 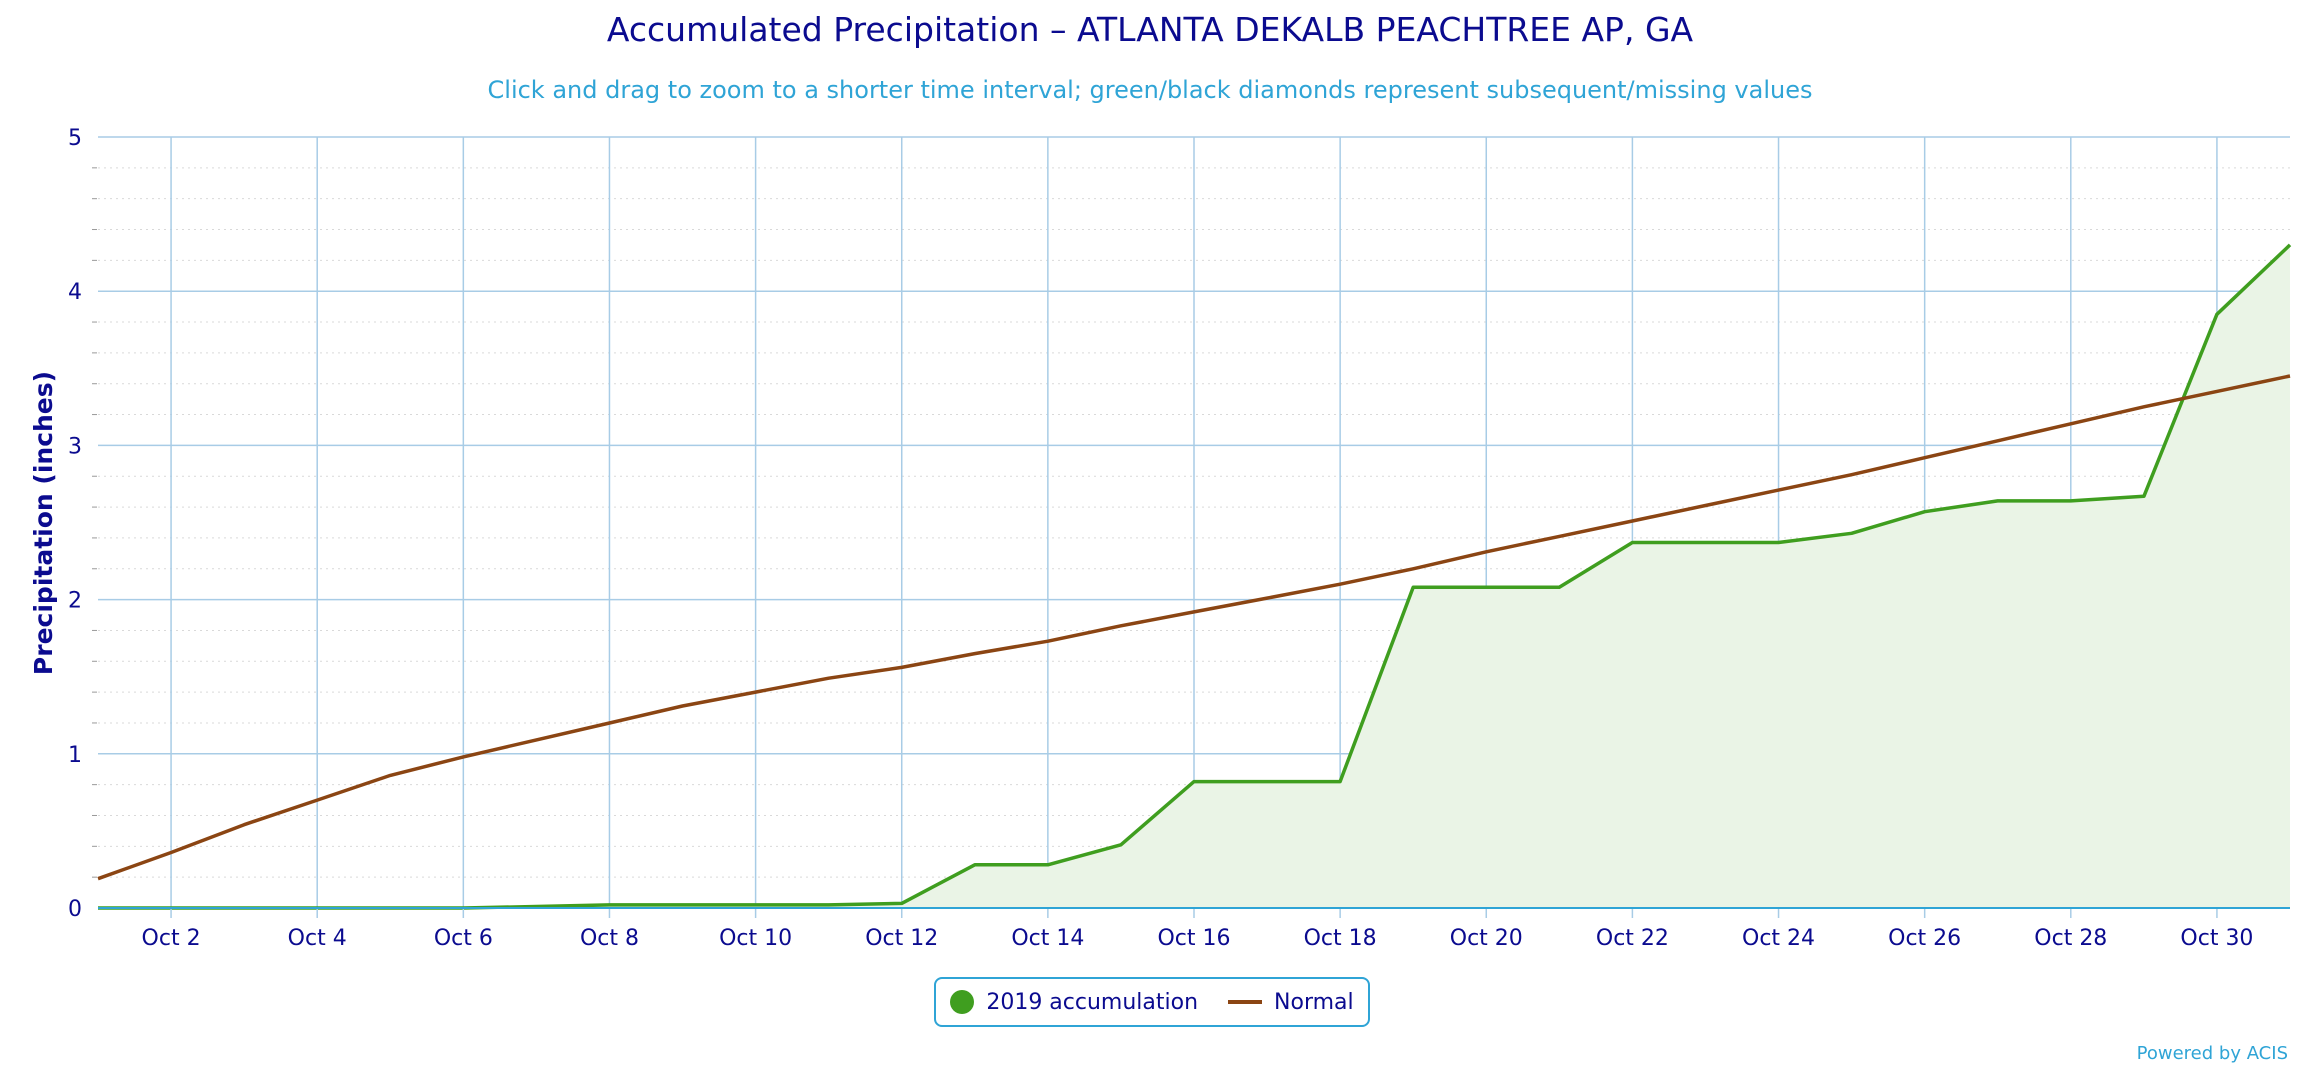 What do you see at coordinates (1193, 938) in the screenshot?
I see `x-tick-label: Oct 16` at bounding box center [1193, 938].